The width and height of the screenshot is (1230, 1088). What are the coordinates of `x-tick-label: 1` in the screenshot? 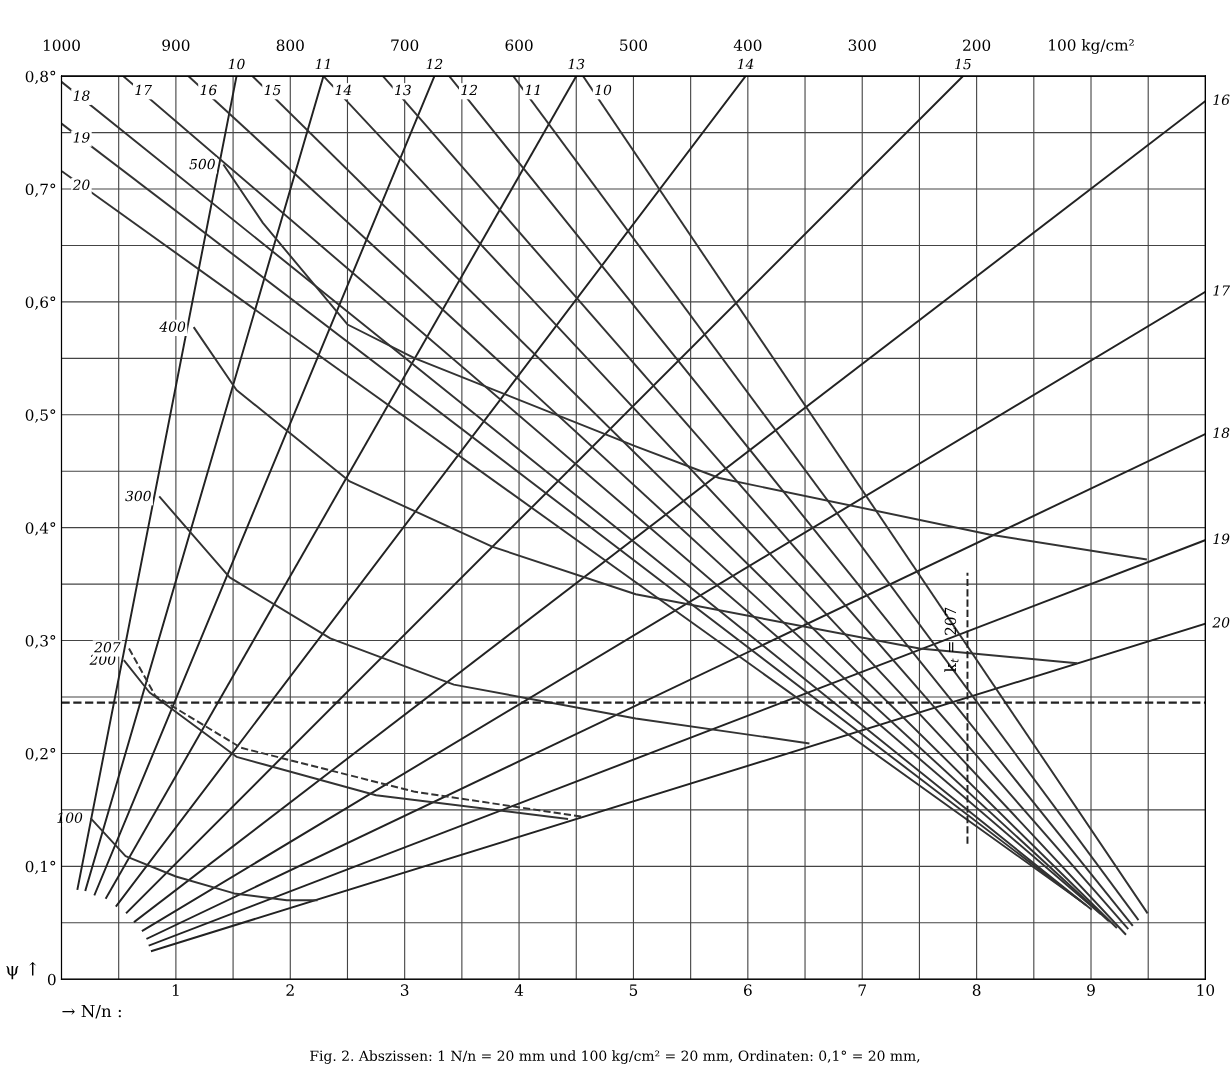 It's located at (175, 990).